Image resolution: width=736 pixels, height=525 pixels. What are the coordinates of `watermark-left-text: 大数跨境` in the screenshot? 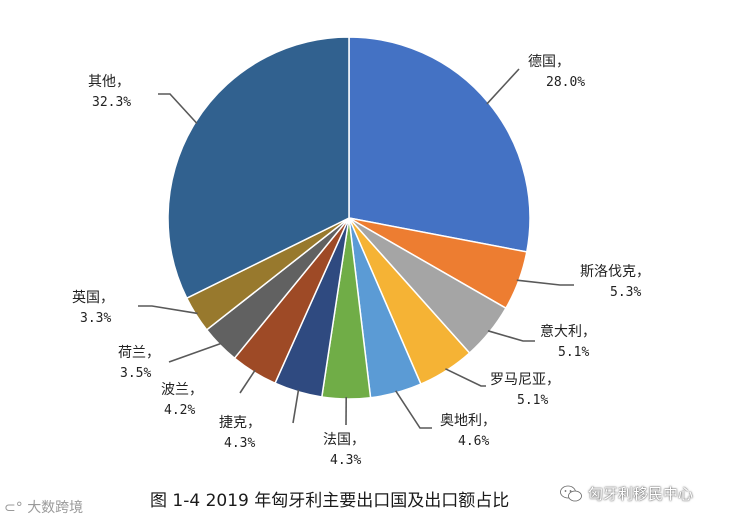 It's located at (55, 508).